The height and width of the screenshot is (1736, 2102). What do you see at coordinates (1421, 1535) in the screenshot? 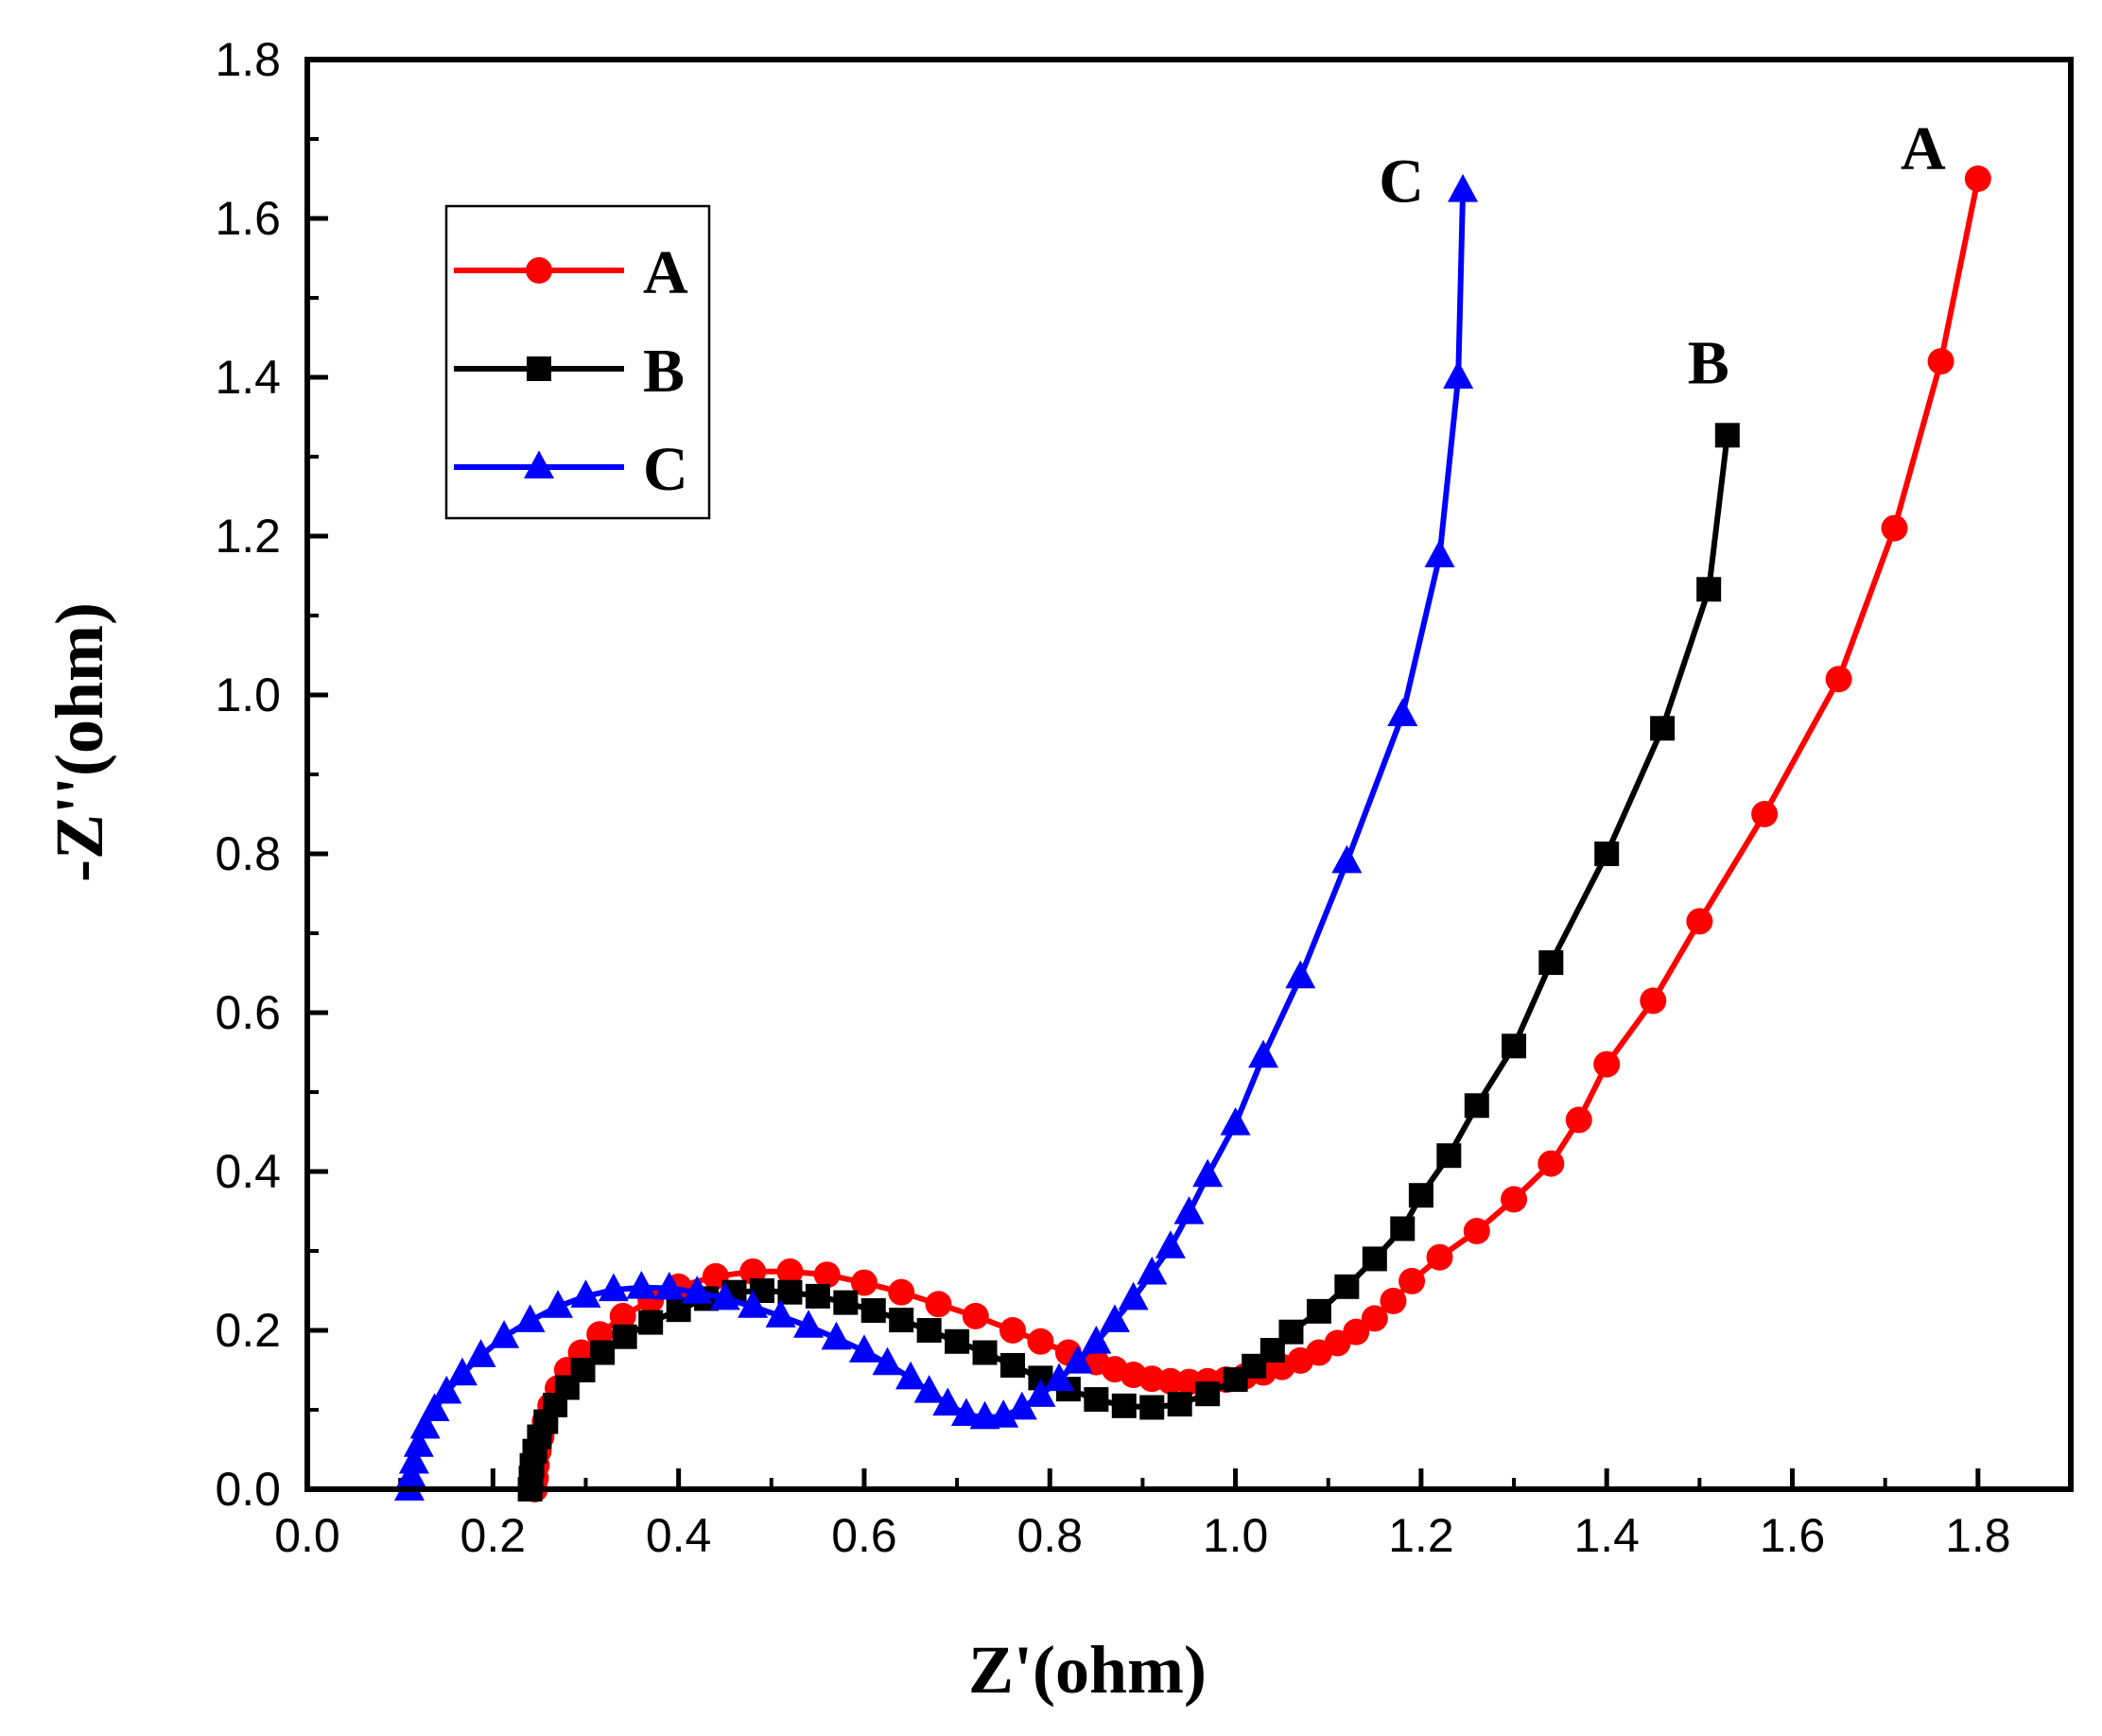
I see `x-tick-label: 1.2` at bounding box center [1421, 1535].